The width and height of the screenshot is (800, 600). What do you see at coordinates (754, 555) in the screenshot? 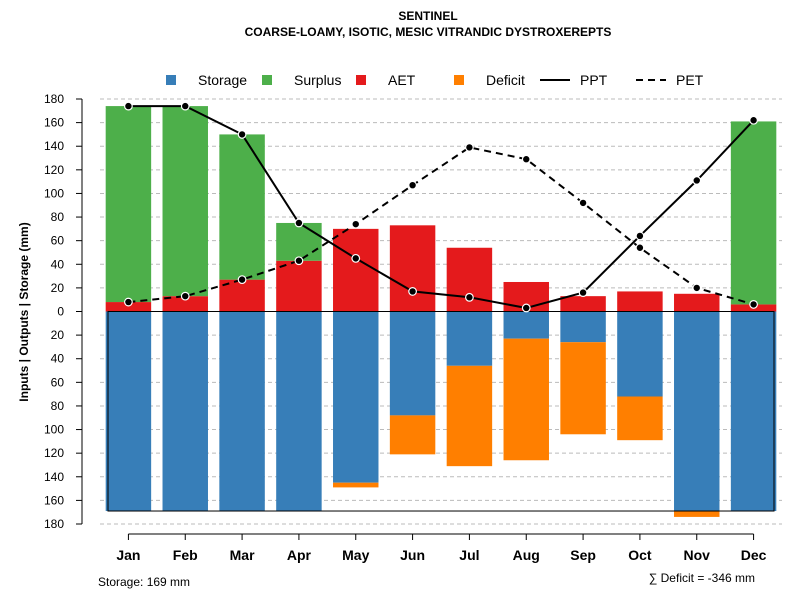
I see `x-tick-label: Dec` at bounding box center [754, 555].